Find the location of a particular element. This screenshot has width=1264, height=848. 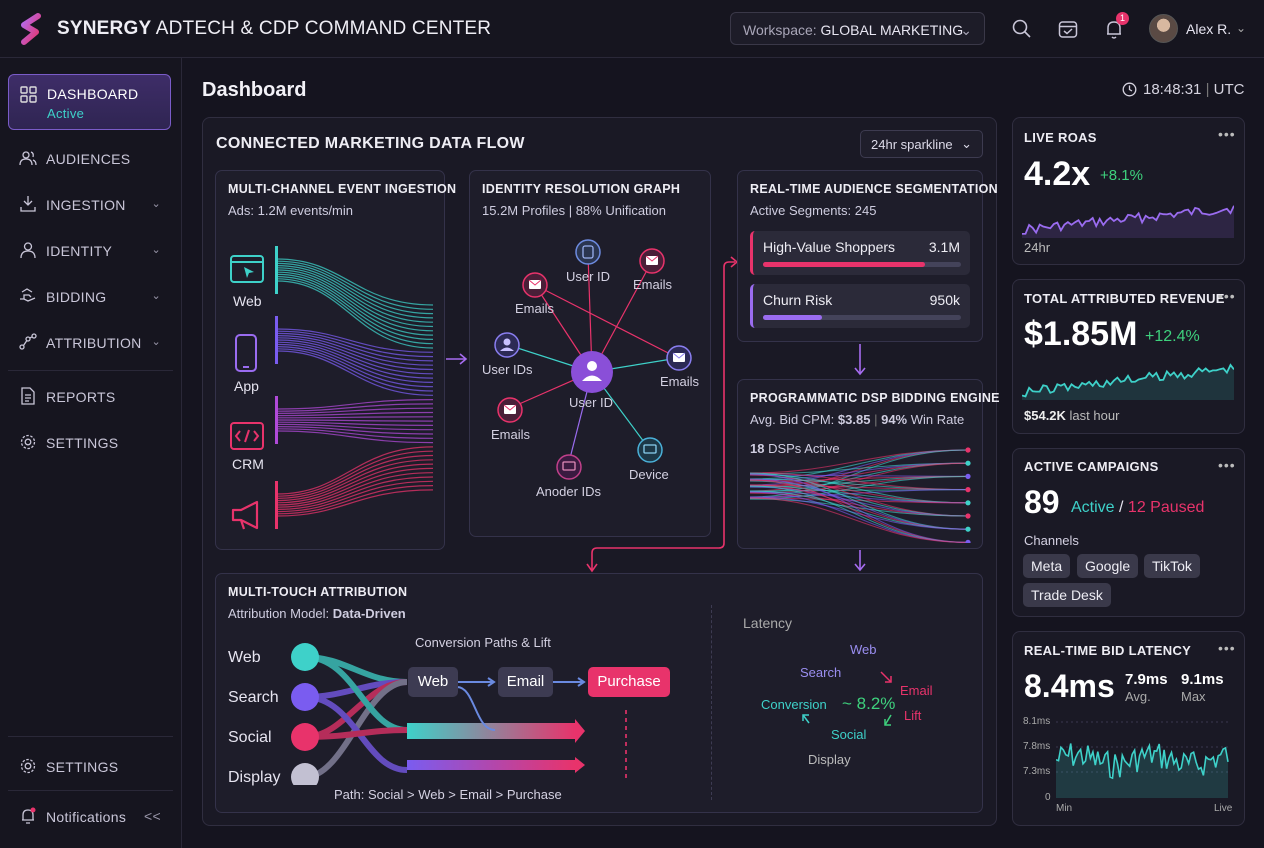

channel-chip: Trade Desk is located at coordinates (1067, 595).